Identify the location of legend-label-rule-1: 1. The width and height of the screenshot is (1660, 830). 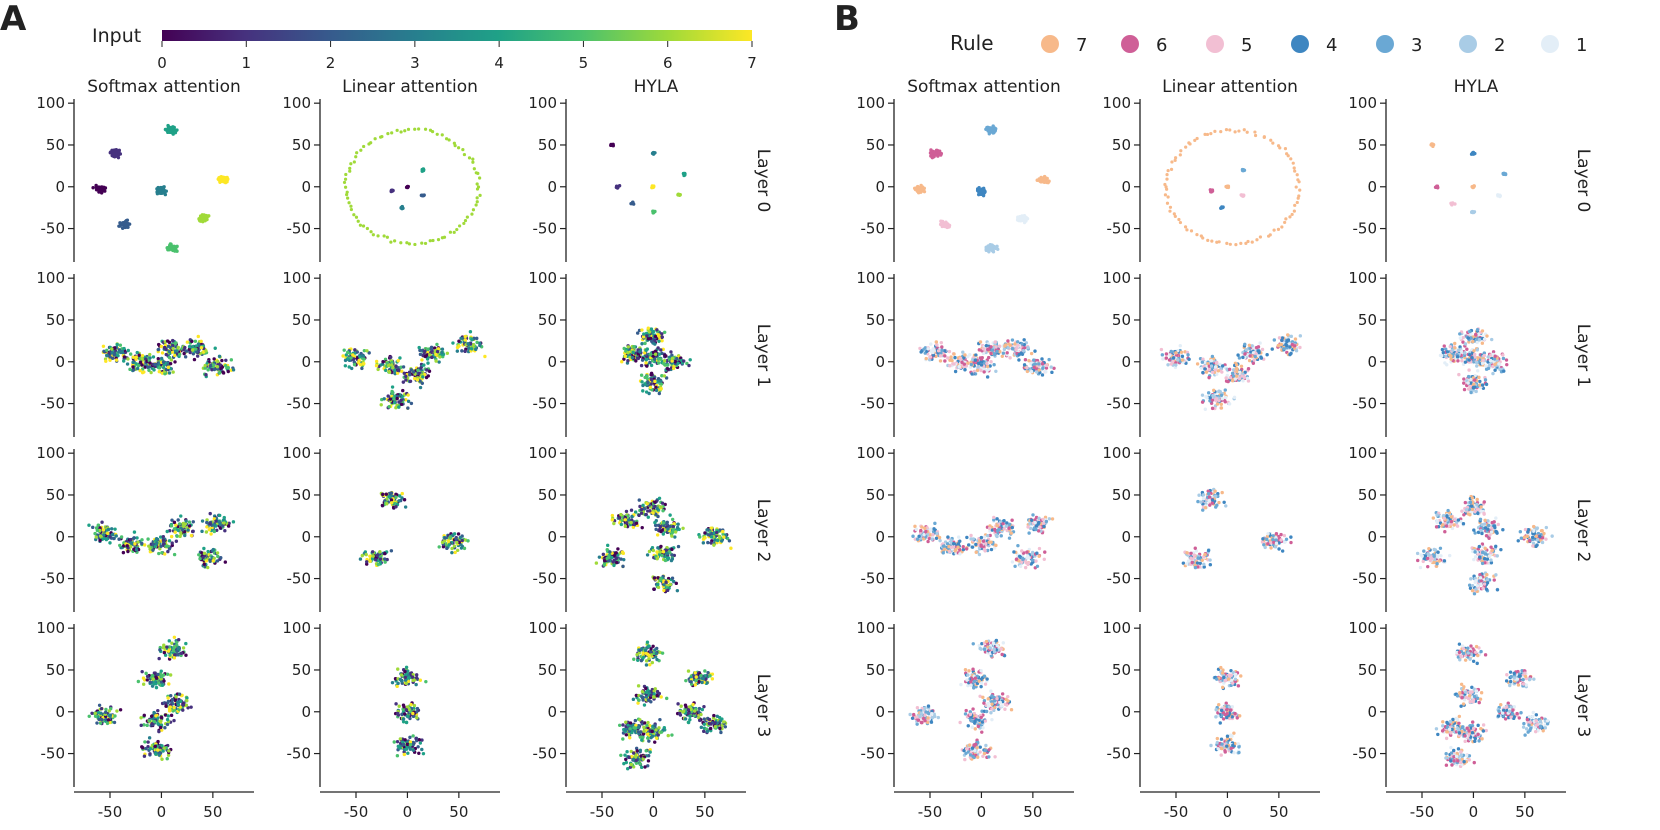
(1581, 45).